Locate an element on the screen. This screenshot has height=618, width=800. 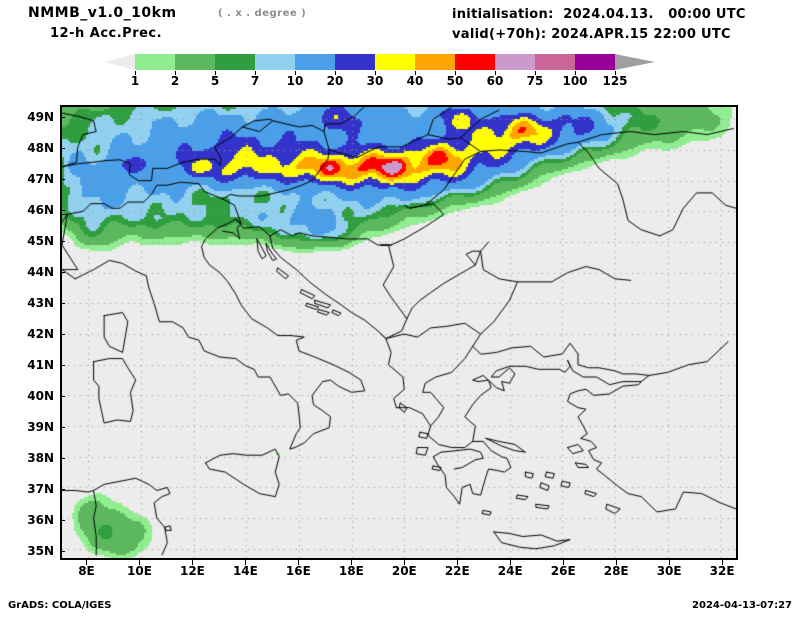
colorbar-under-arrow is located at coordinates (120, 62).